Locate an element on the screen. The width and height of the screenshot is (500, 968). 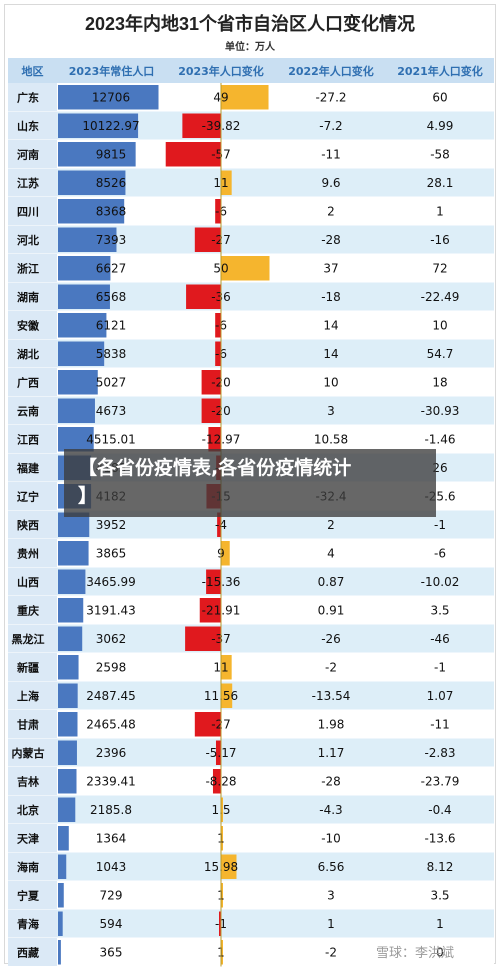
region-label: 湖北 is located at coordinates (28, 354).